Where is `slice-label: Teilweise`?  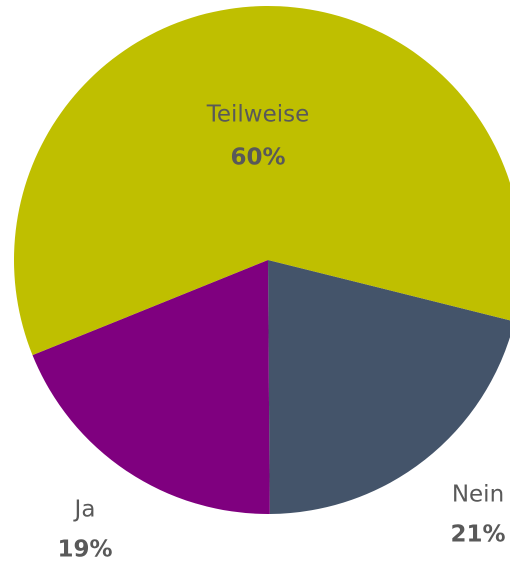 slice-label: Teilweise is located at coordinates (258, 115).